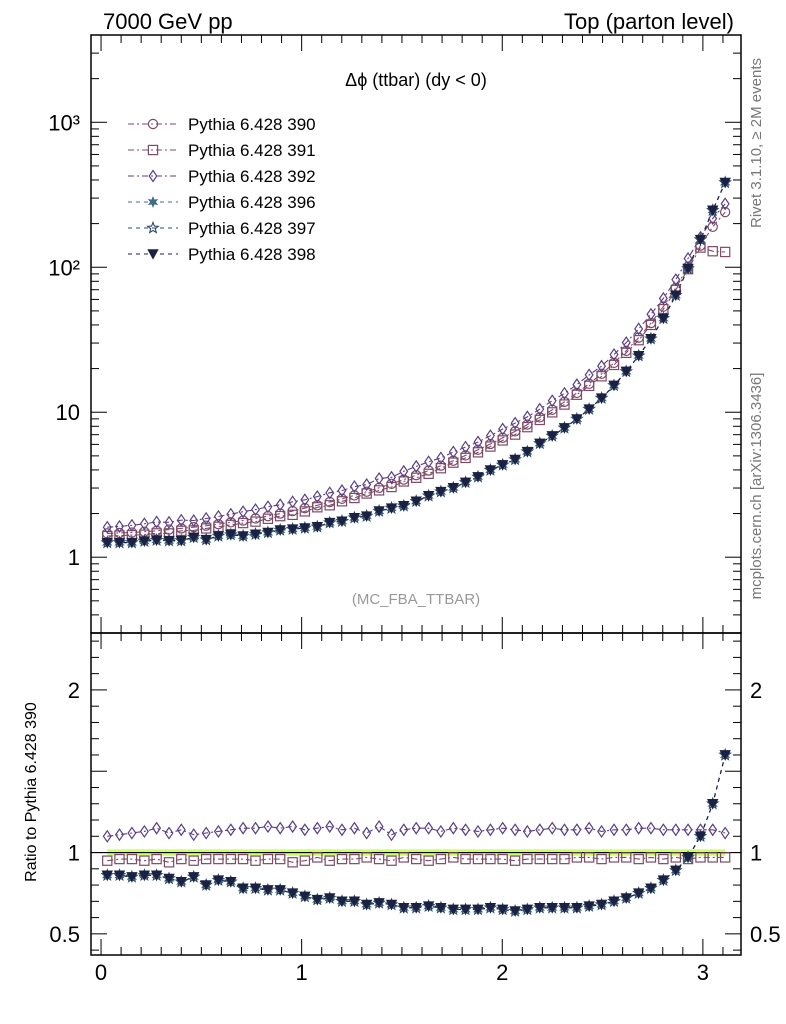 This screenshot has width=786, height=1024. What do you see at coordinates (649, 21) in the screenshot?
I see `process-label: Top (parton level)` at bounding box center [649, 21].